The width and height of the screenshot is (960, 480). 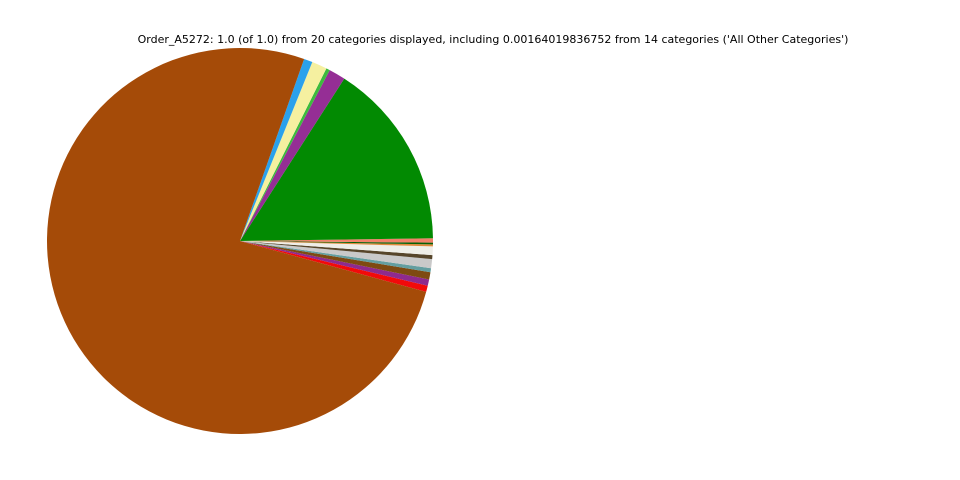 I want to click on pie-slice-orange-sliver, so click(x=336, y=244).